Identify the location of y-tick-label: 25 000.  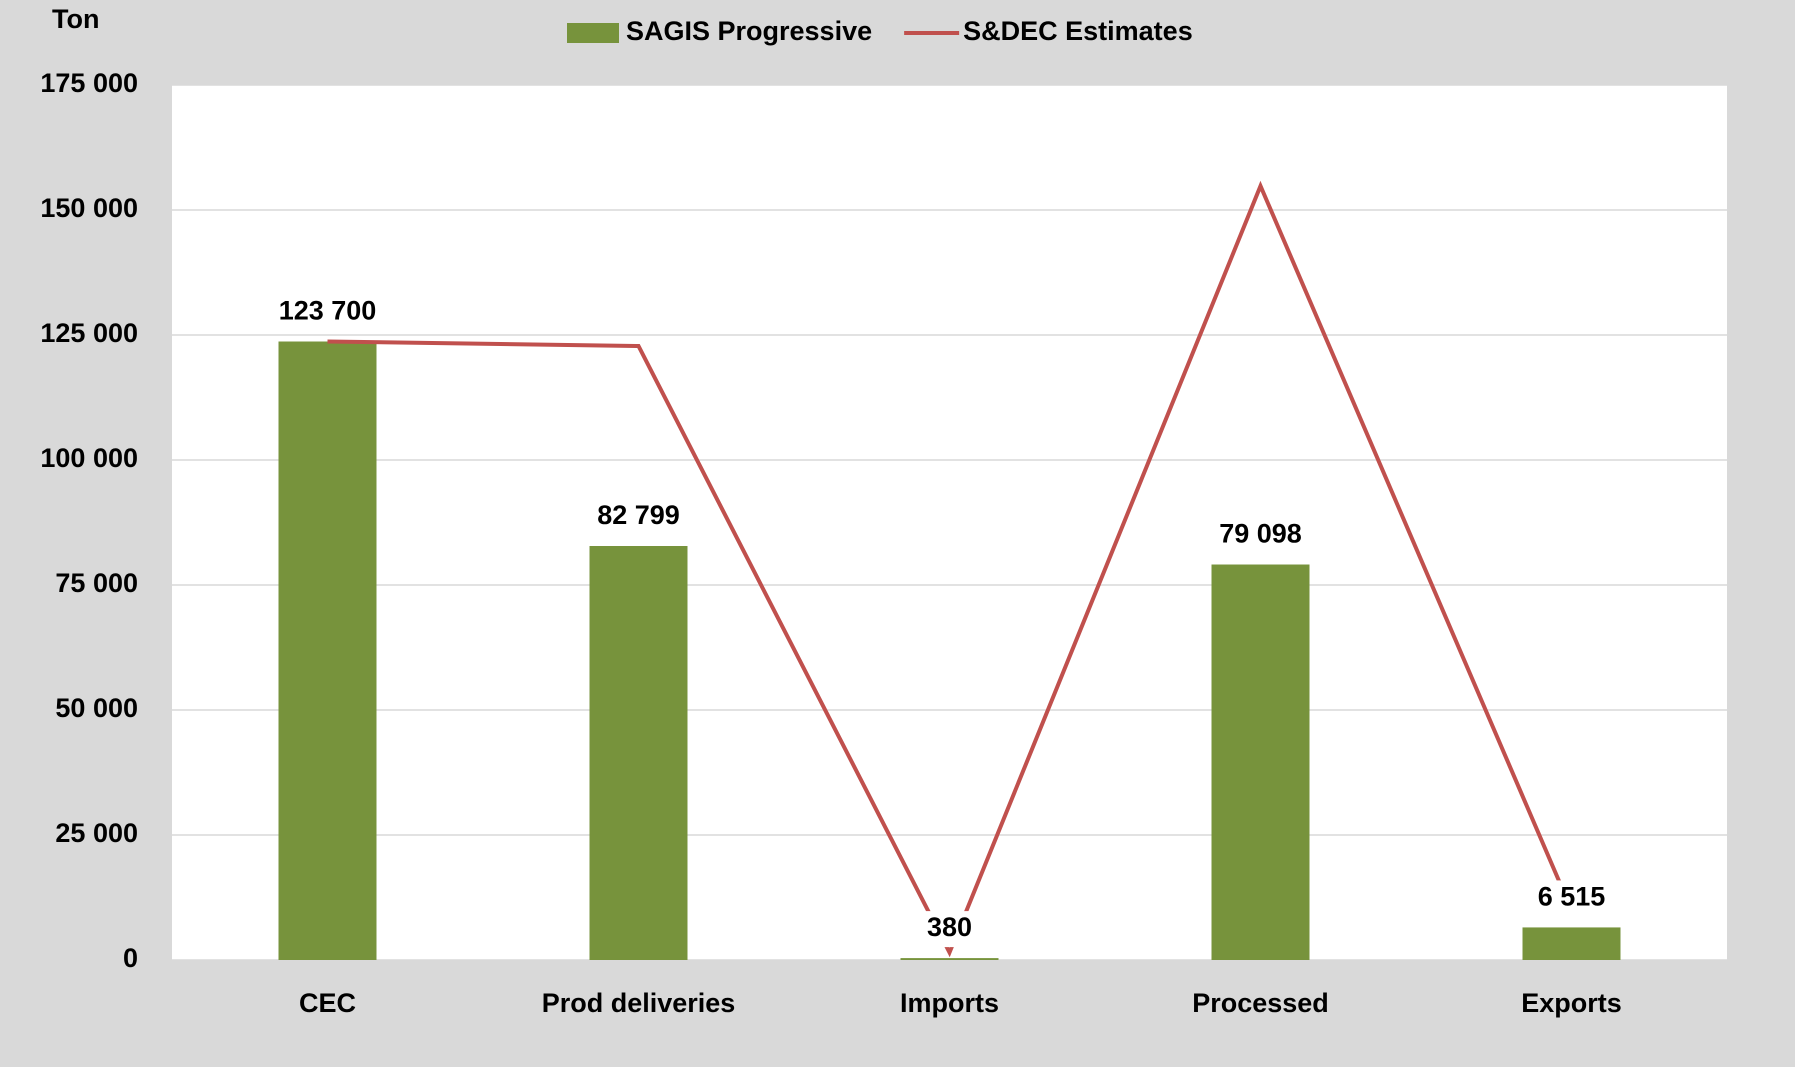
(96, 833).